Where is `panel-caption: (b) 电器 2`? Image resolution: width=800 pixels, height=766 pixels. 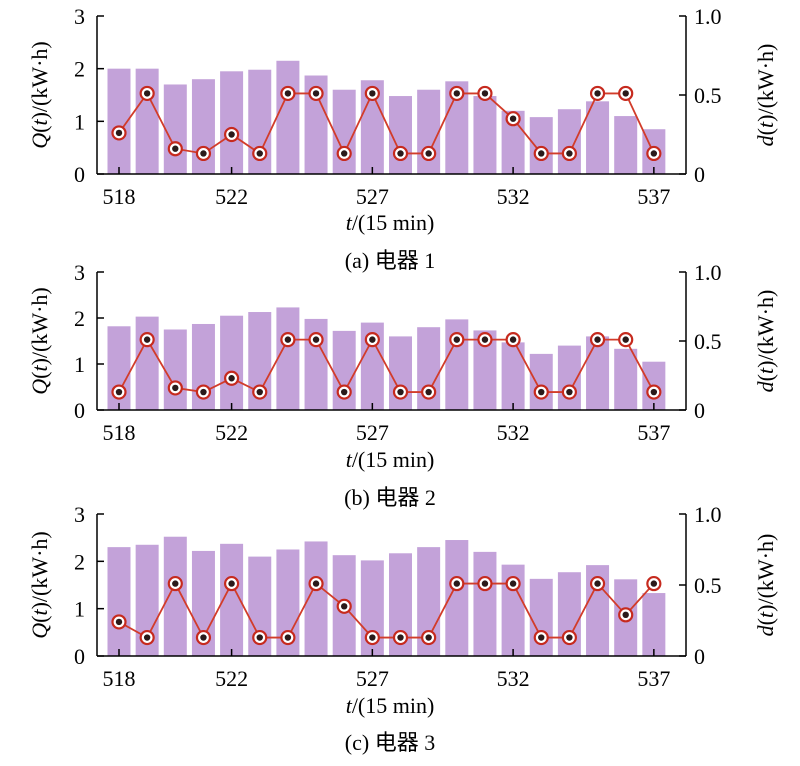
panel-caption: (b) 电器 2 is located at coordinates (390, 497).